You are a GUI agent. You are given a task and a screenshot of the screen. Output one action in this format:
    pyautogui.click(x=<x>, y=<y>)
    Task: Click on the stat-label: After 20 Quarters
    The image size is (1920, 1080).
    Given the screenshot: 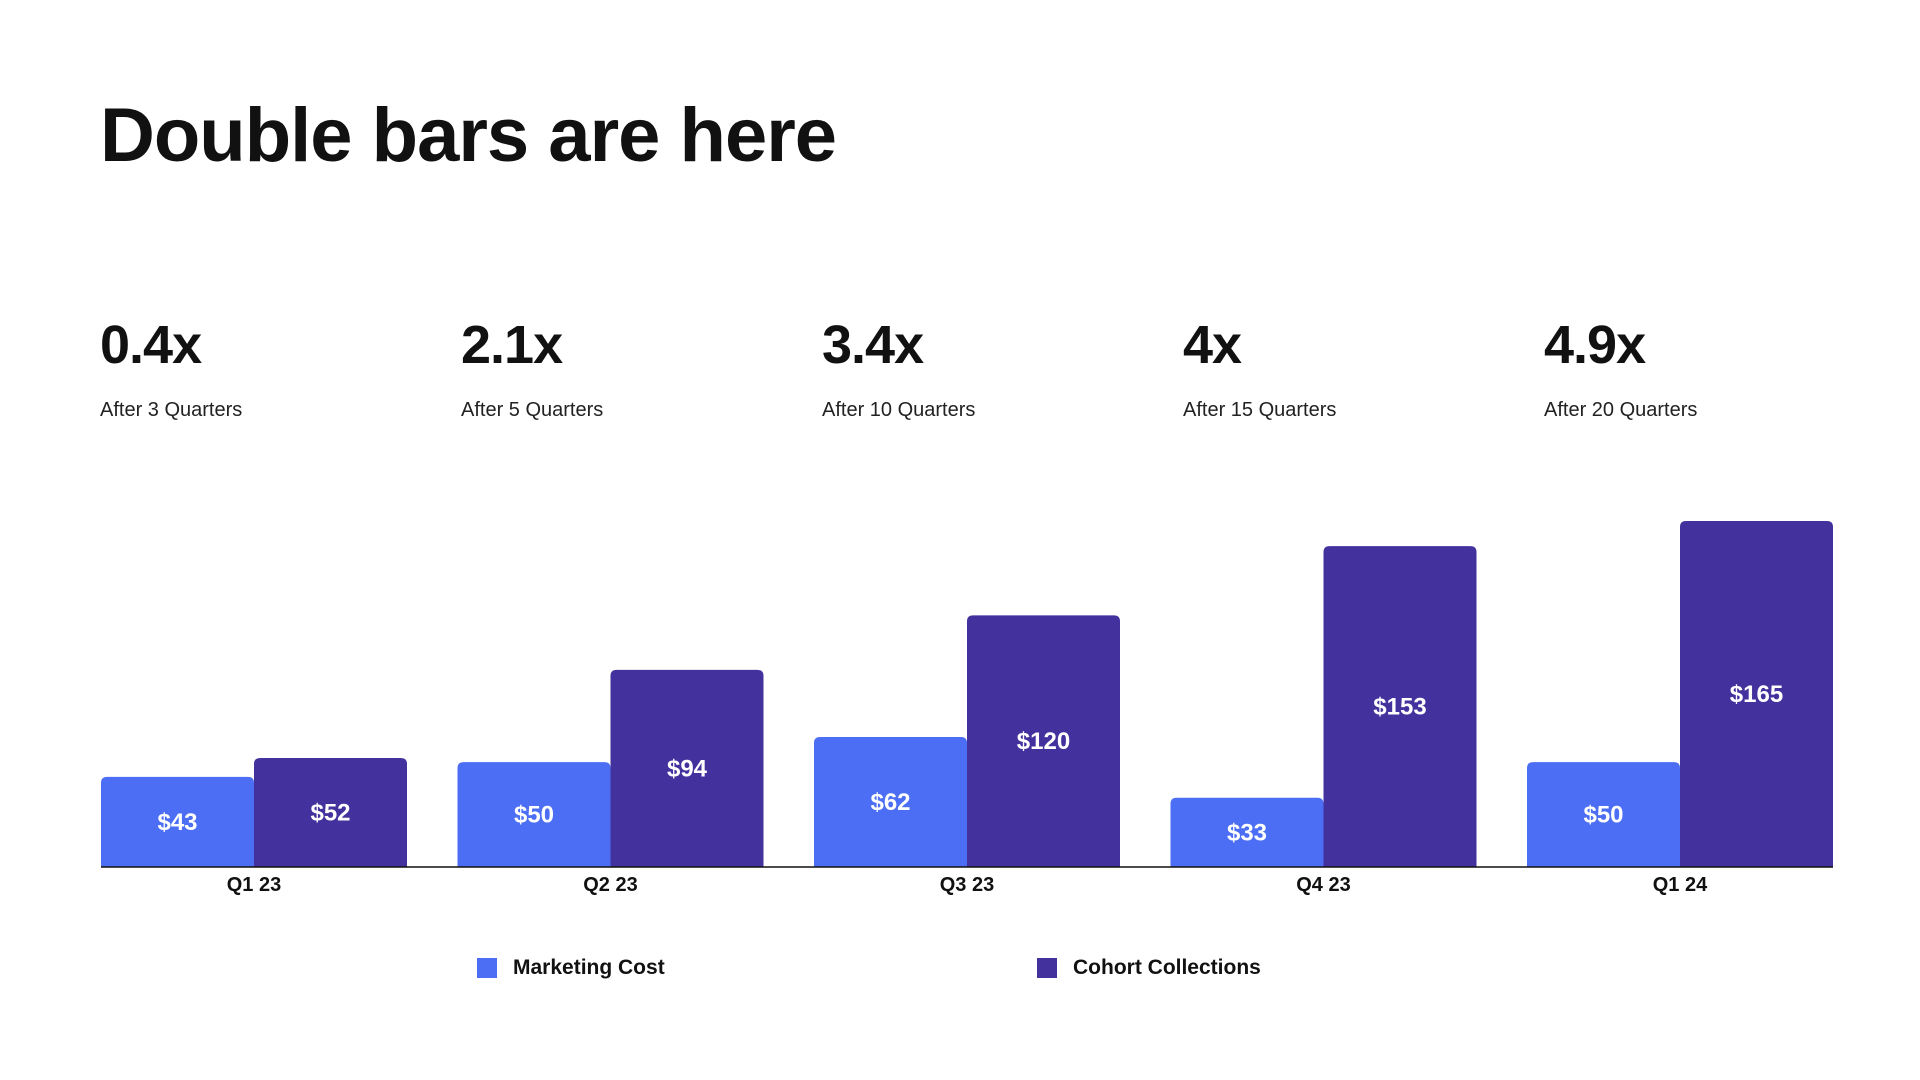 What is the action you would take?
    pyautogui.click(x=1621, y=410)
    